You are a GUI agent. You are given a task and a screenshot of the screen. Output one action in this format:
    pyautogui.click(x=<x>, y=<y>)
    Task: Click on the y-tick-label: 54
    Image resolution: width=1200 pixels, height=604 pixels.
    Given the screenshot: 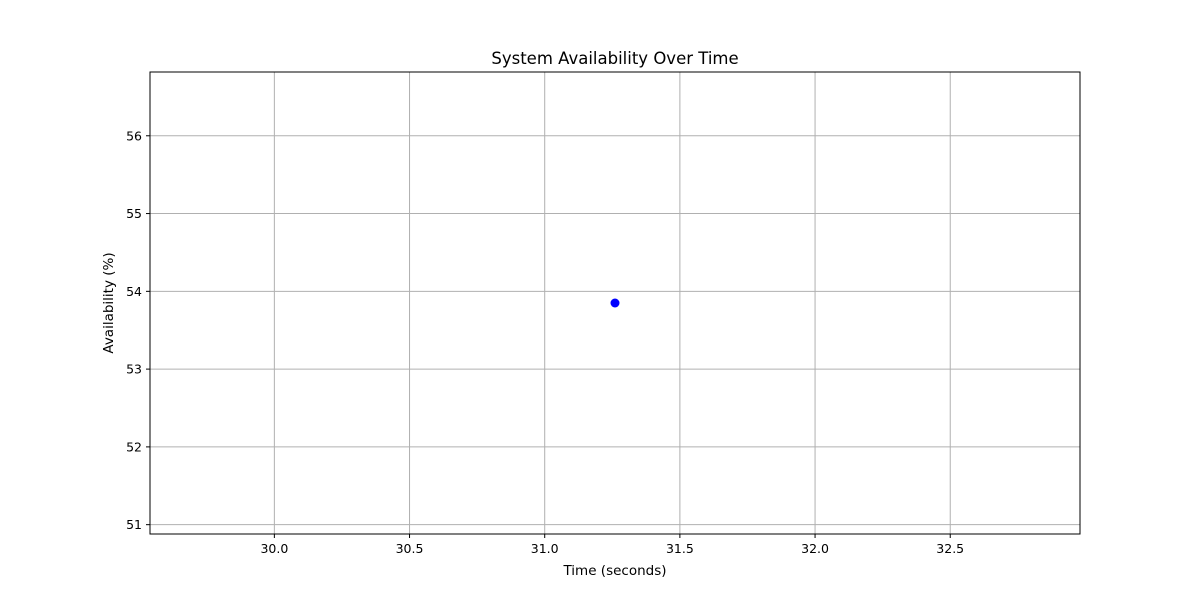 What is the action you would take?
    pyautogui.click(x=134, y=291)
    